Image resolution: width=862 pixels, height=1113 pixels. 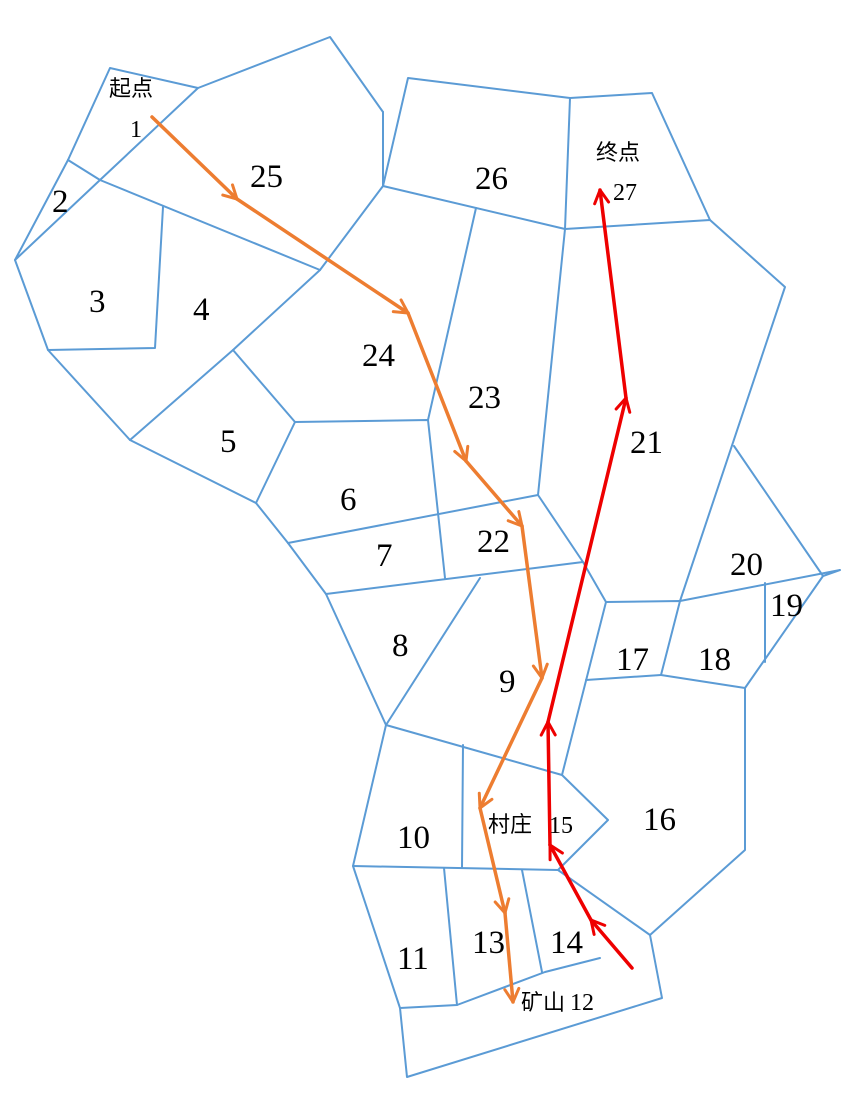 What do you see at coordinates (400, 646) in the screenshot?
I see `region-label-8: 8` at bounding box center [400, 646].